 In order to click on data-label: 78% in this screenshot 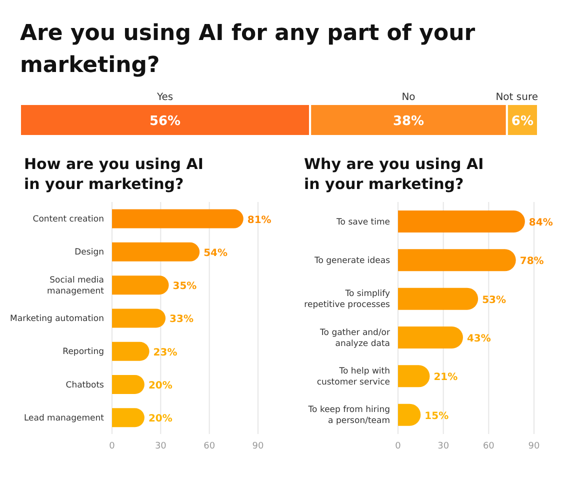, I will do `click(532, 262)`.